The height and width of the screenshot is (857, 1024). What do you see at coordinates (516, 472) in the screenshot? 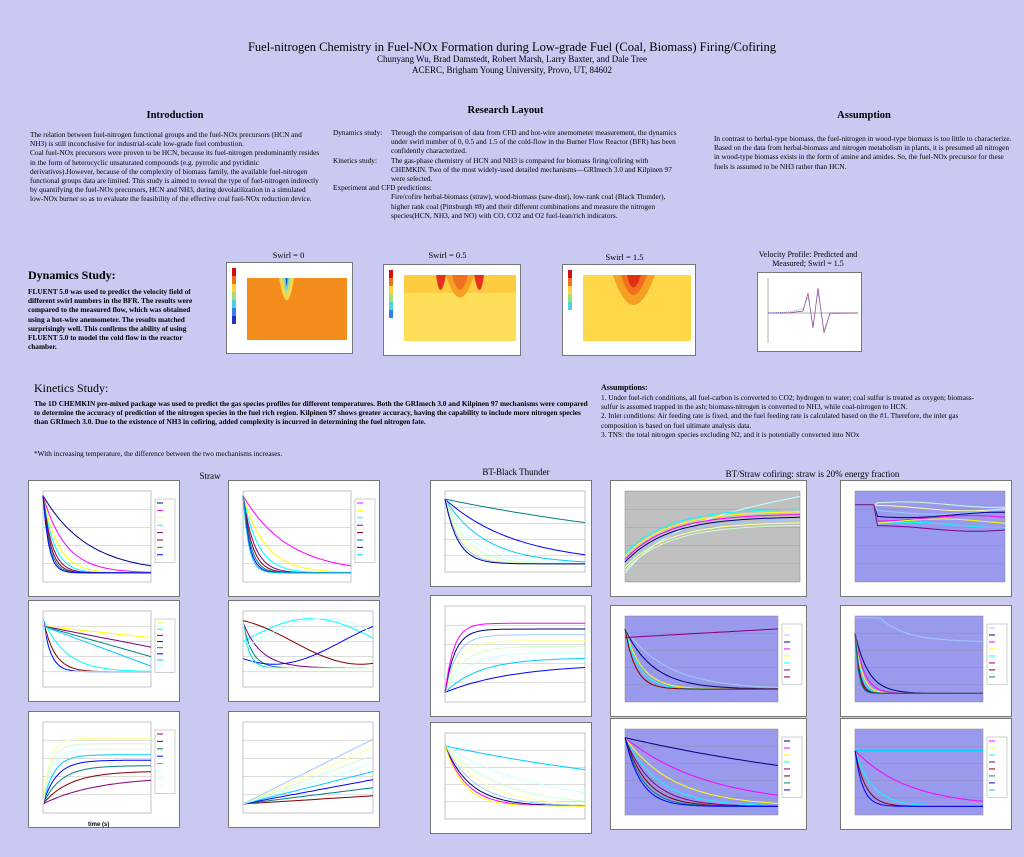
I see `bt-caption: BT-Black Thunder` at bounding box center [516, 472].